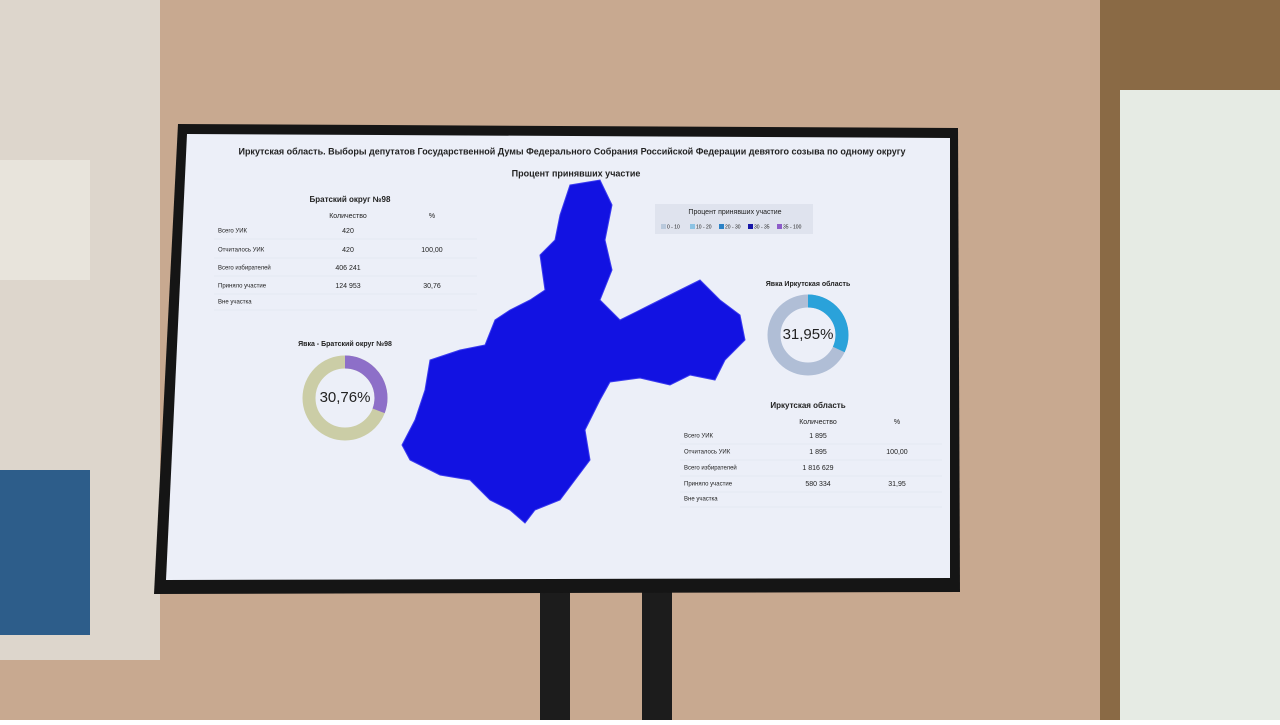  Describe the element at coordinates (817, 484) in the screenshot. I see `row-count: 580 334` at that location.